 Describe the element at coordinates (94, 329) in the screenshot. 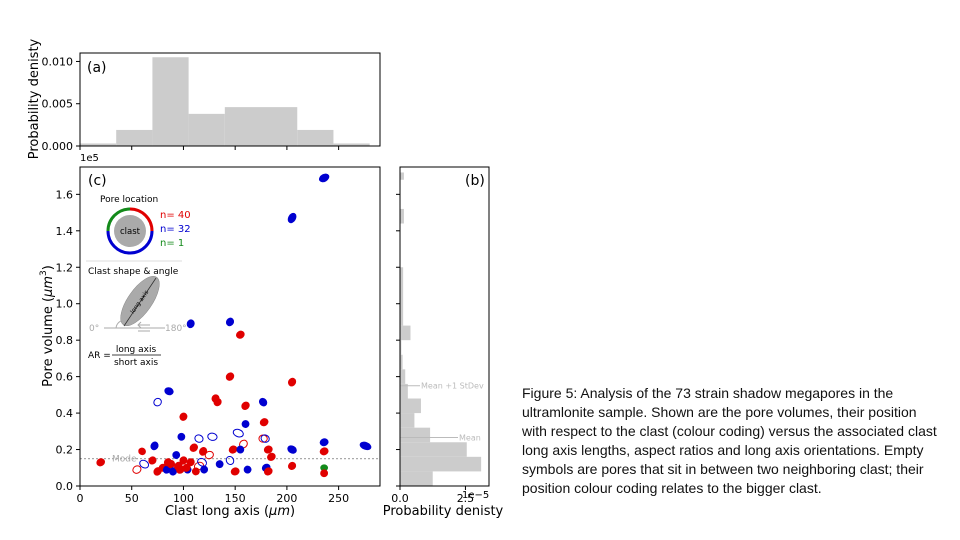

I see `angle-start: 0°` at that location.